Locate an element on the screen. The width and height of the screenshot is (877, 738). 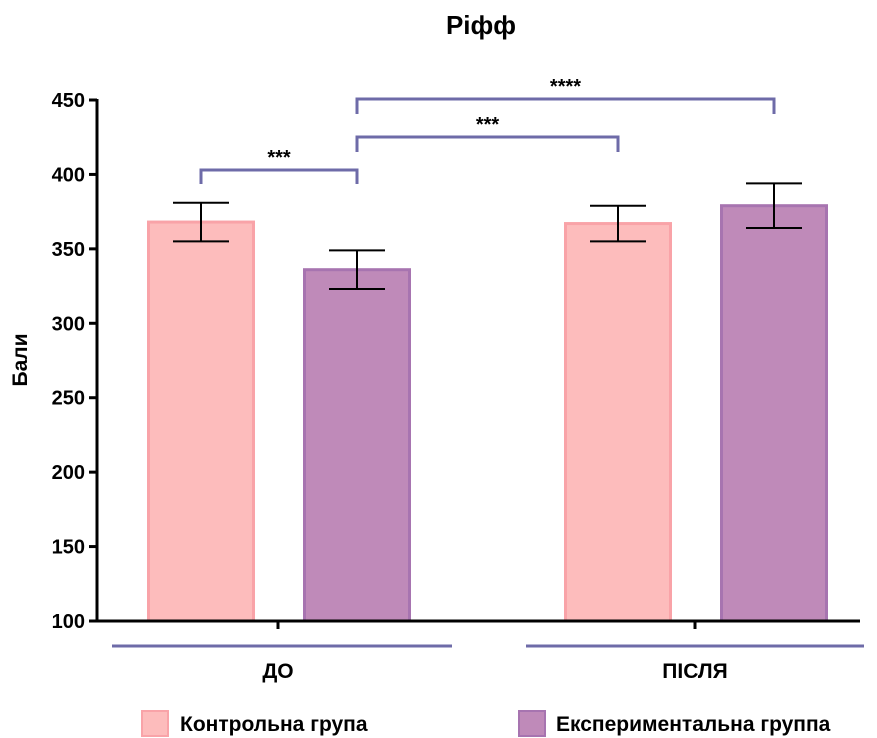
x-tick-label-0: ДО is located at coordinates (277, 671).